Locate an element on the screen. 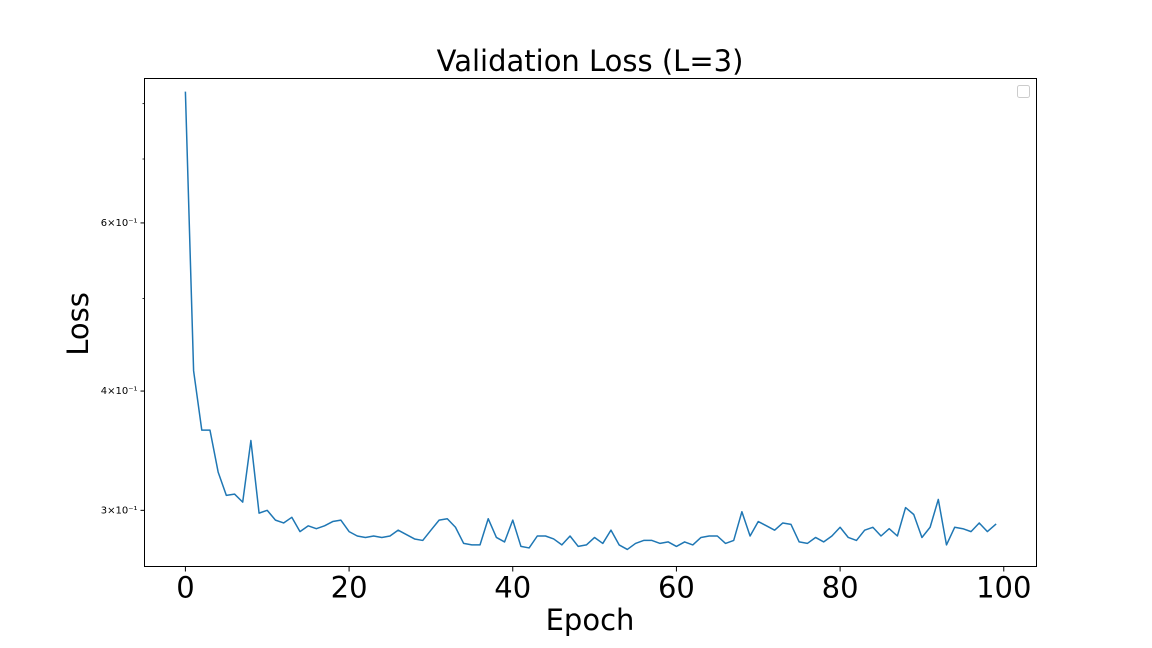 Image resolution: width=1152 pixels, height=648 pixels. y-axis-label: Loss is located at coordinates (78, 324).